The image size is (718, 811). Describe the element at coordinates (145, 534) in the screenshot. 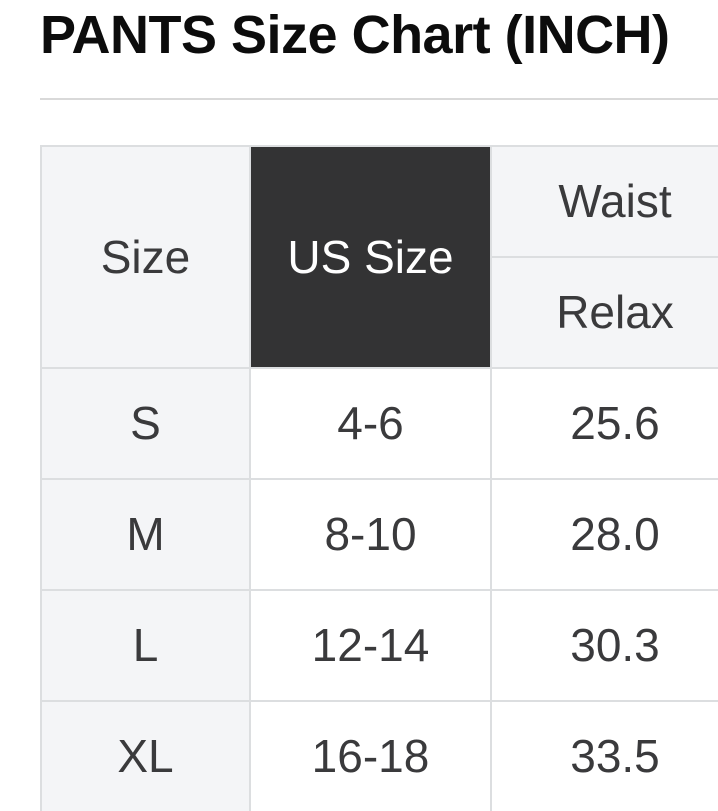

I see `size-cell: M` at that location.